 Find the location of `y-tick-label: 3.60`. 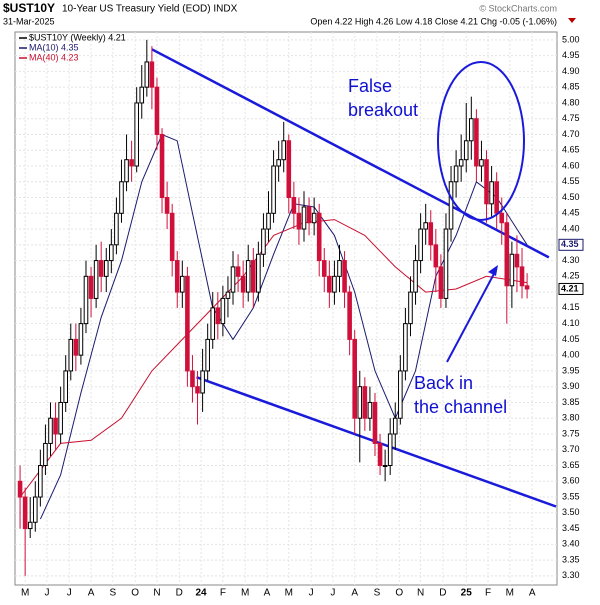

y-tick-label: 3.60 is located at coordinates (571, 481).